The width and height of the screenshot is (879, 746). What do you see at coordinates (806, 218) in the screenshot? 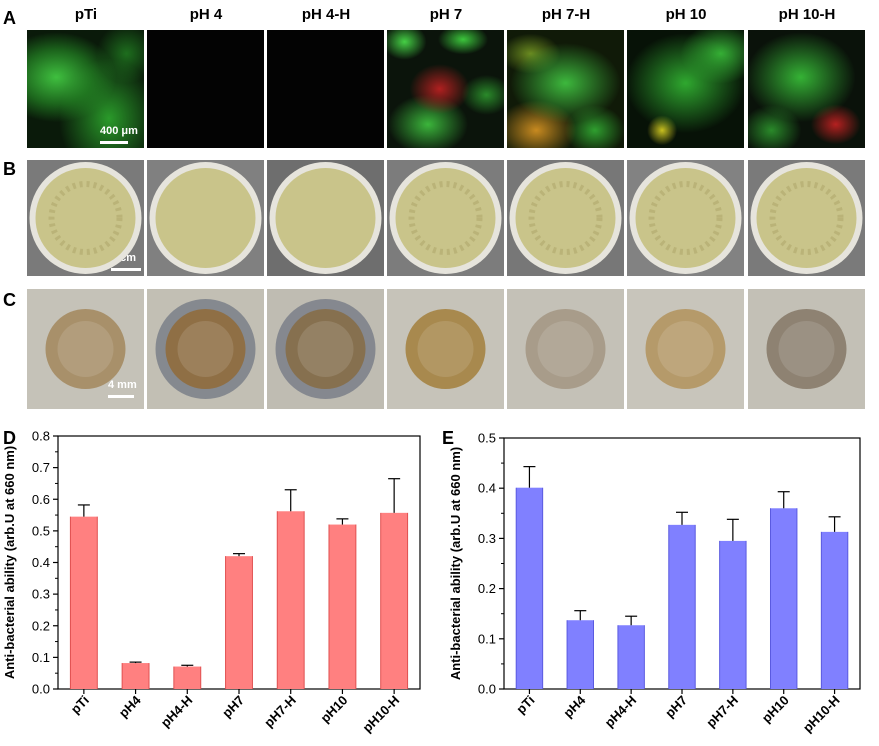
I see `agar-plate-ph10-h` at bounding box center [806, 218].